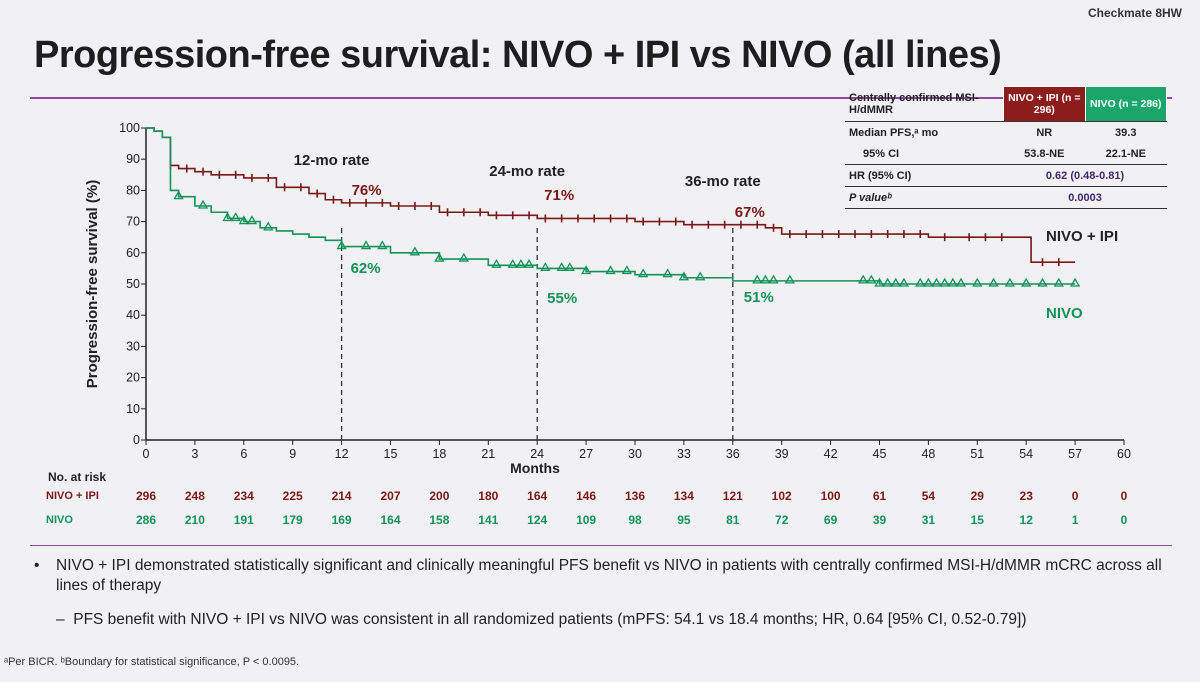  Describe the element at coordinates (635, 454) in the screenshot. I see `x-tick-label: 30` at that location.